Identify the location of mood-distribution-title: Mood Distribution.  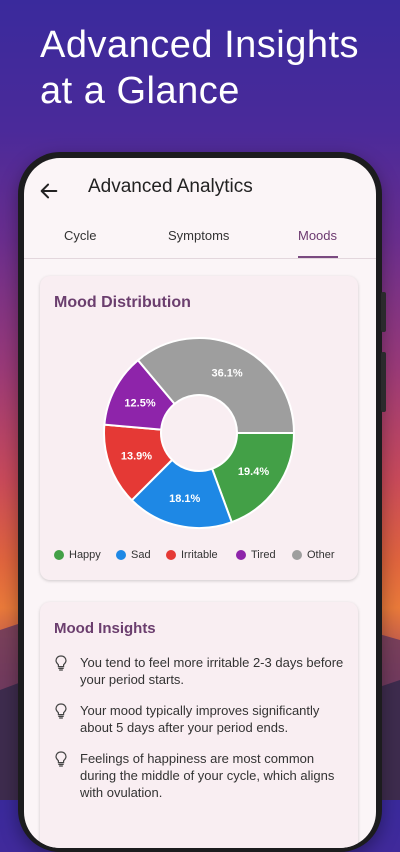
(122, 302).